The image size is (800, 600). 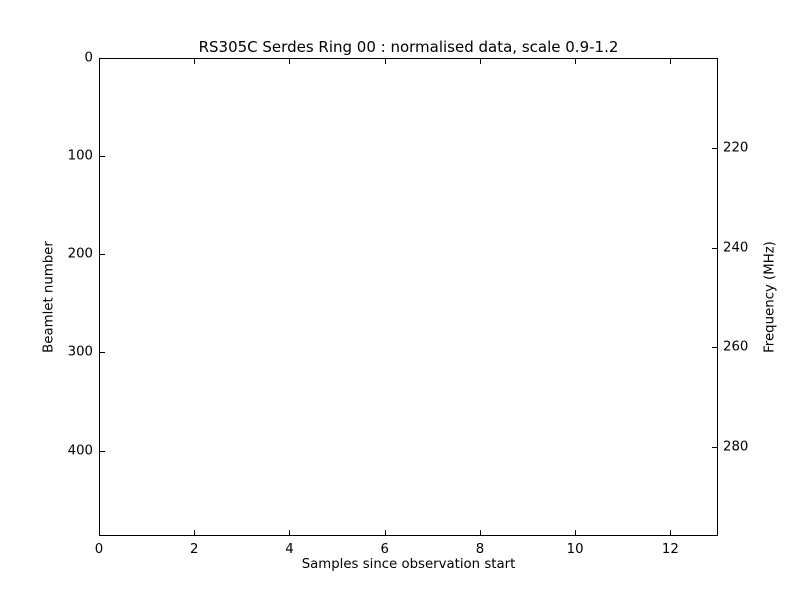 What do you see at coordinates (736, 447) in the screenshot?
I see `y-tick-label-right: 280` at bounding box center [736, 447].